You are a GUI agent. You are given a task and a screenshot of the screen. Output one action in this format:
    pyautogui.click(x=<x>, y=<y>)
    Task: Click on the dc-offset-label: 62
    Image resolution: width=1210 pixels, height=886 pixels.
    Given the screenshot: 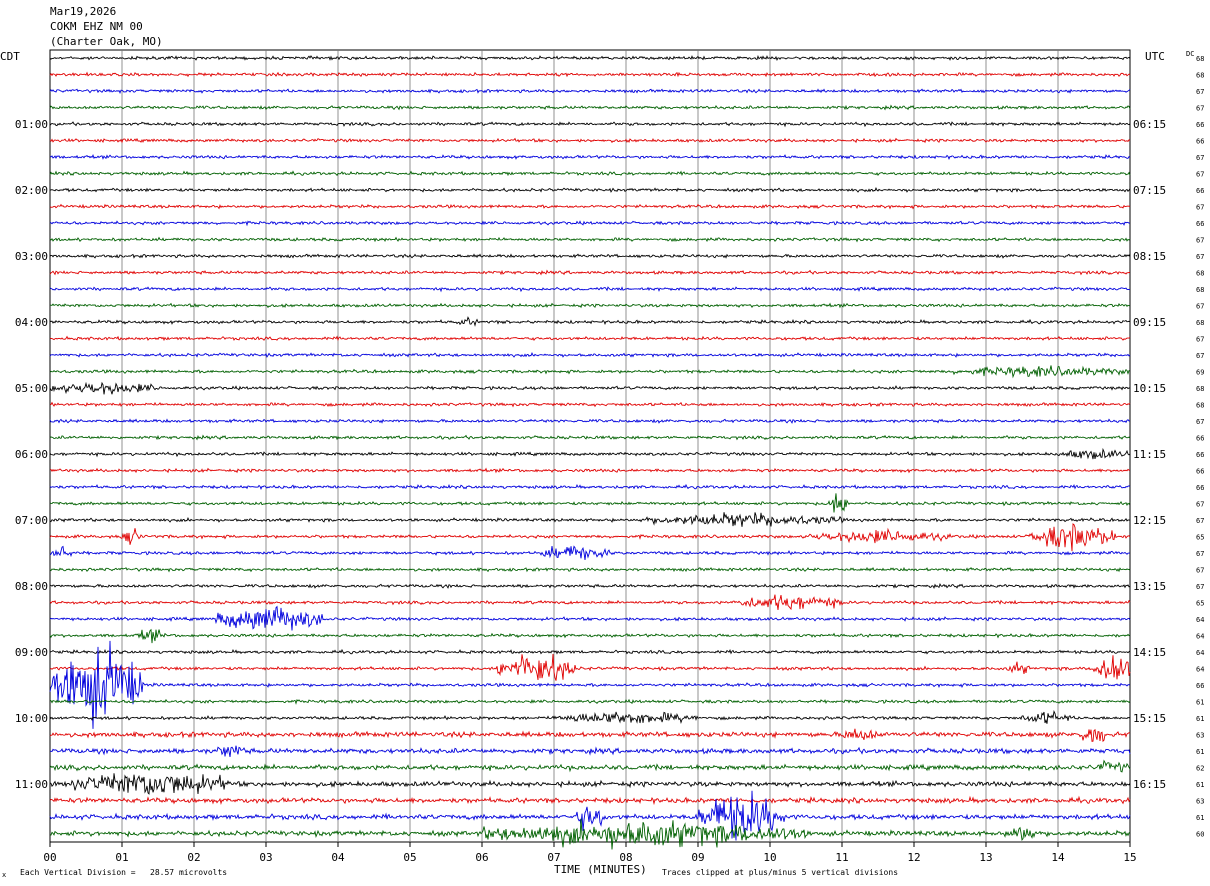 What is the action you would take?
    pyautogui.click(x=1200, y=769)
    